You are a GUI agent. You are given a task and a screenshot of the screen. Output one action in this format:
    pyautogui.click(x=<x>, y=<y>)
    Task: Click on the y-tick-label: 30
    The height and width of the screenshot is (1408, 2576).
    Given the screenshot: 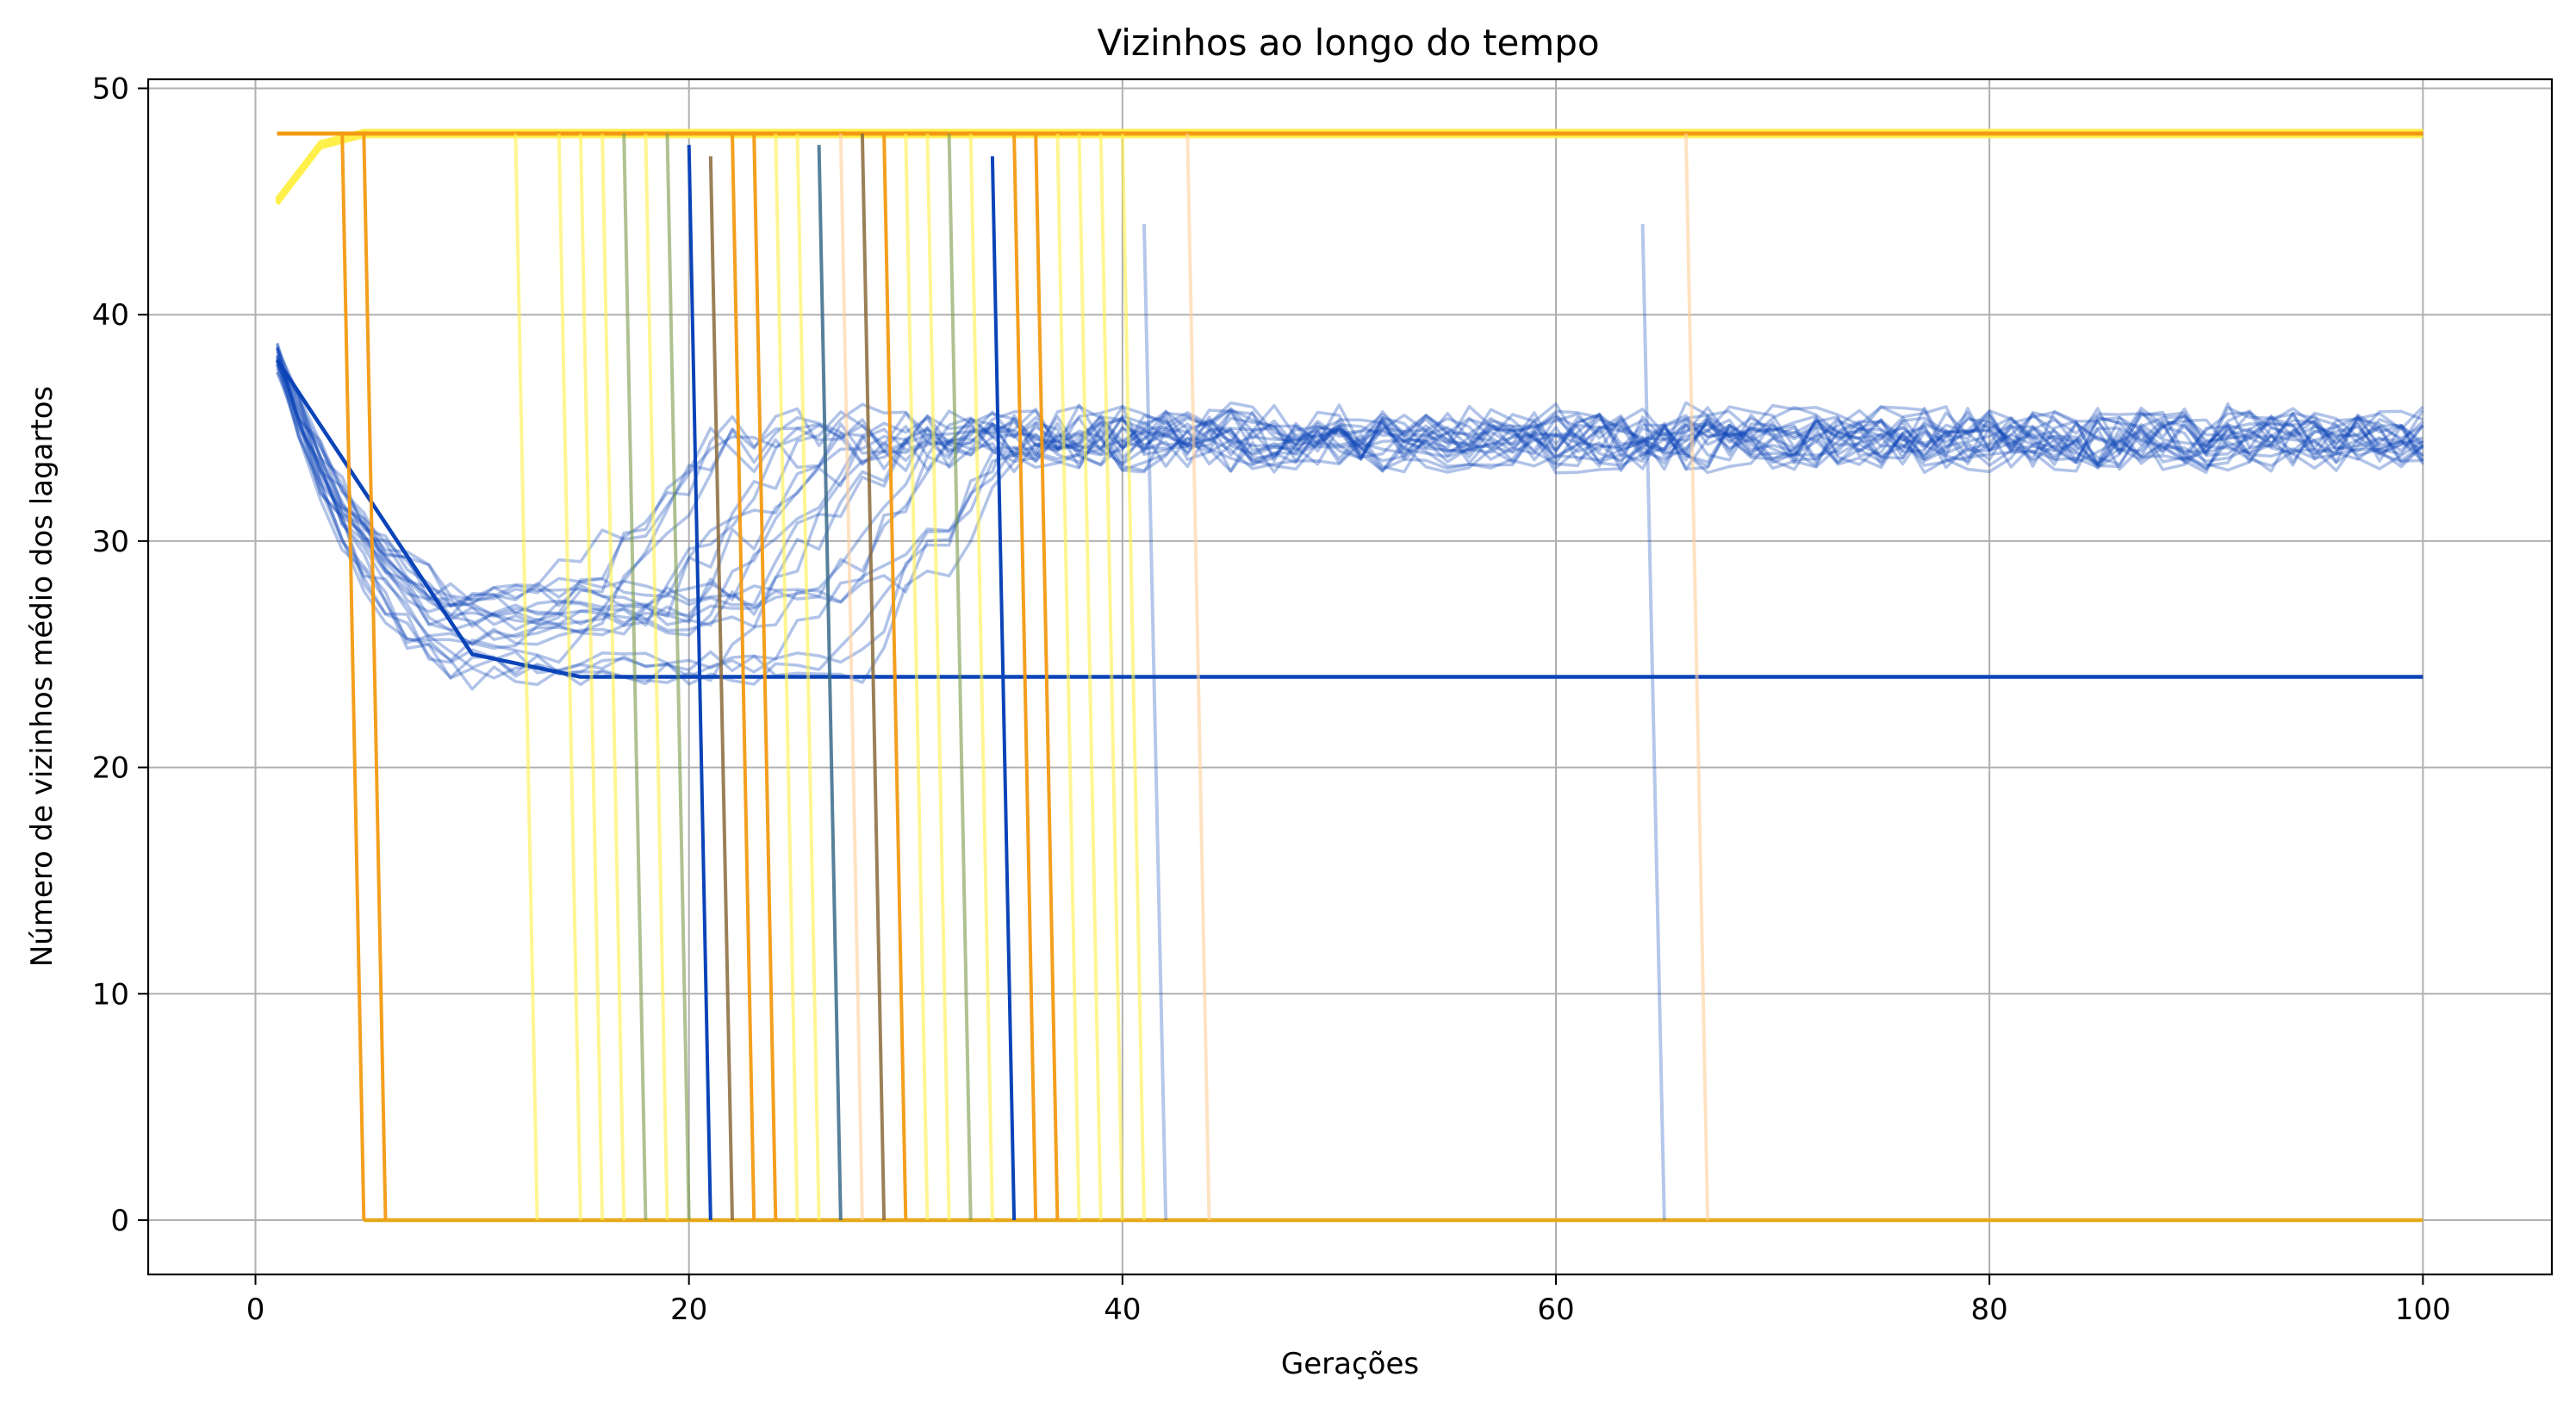 What is the action you would take?
    pyautogui.click(x=111, y=542)
    